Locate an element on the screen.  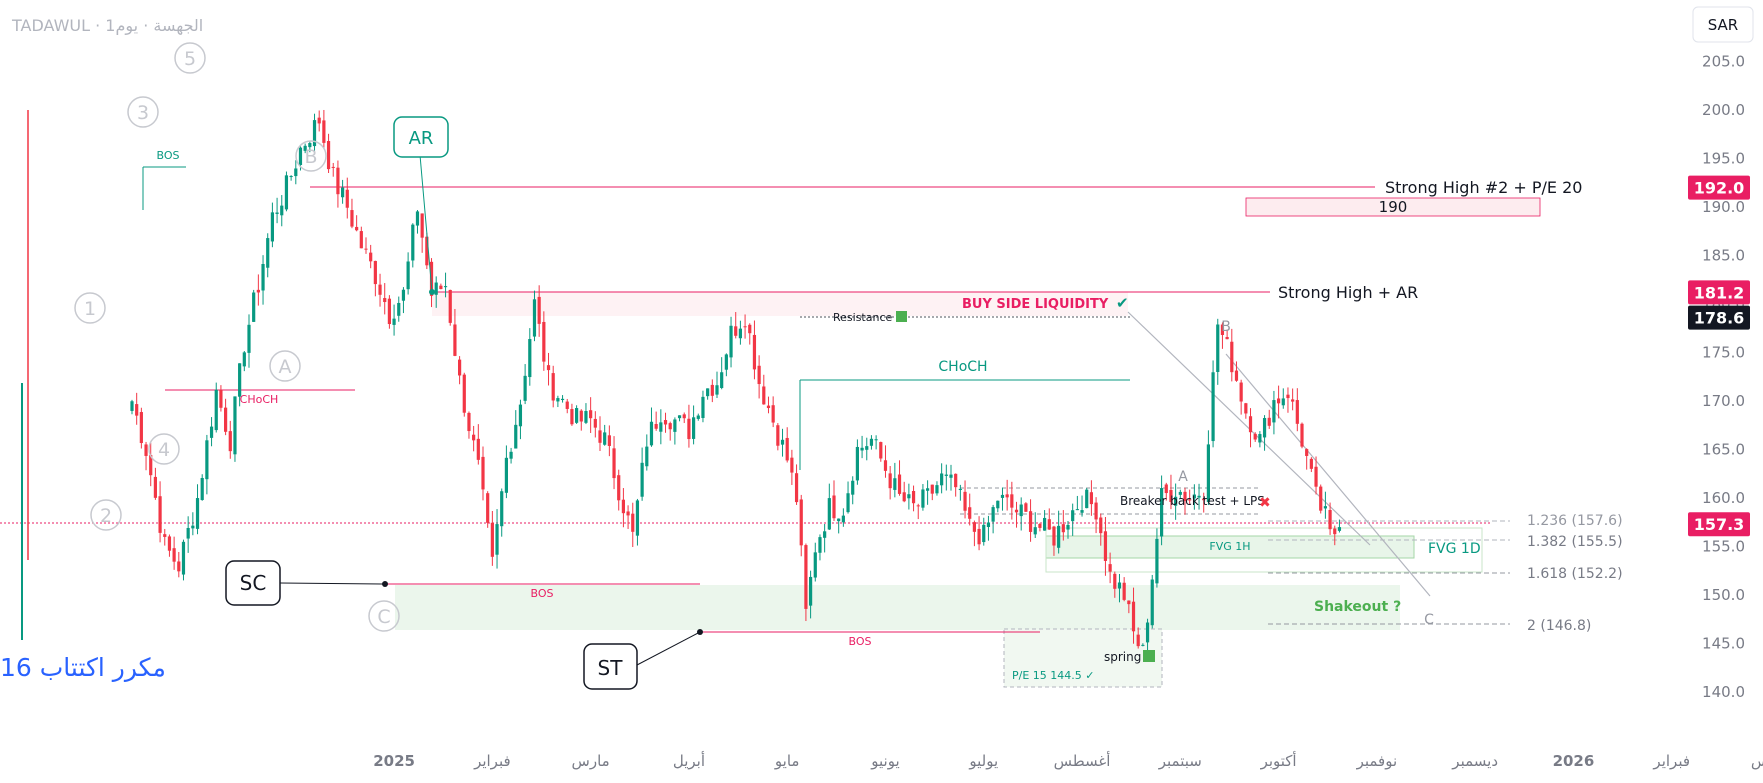
wave-a-letter: A is located at coordinates (1183, 477).